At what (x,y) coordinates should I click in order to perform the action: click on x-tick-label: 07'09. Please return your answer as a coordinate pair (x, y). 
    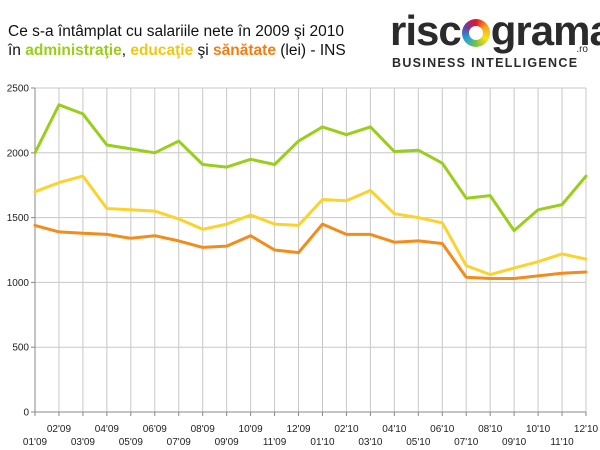
    Looking at the image, I should click on (179, 442).